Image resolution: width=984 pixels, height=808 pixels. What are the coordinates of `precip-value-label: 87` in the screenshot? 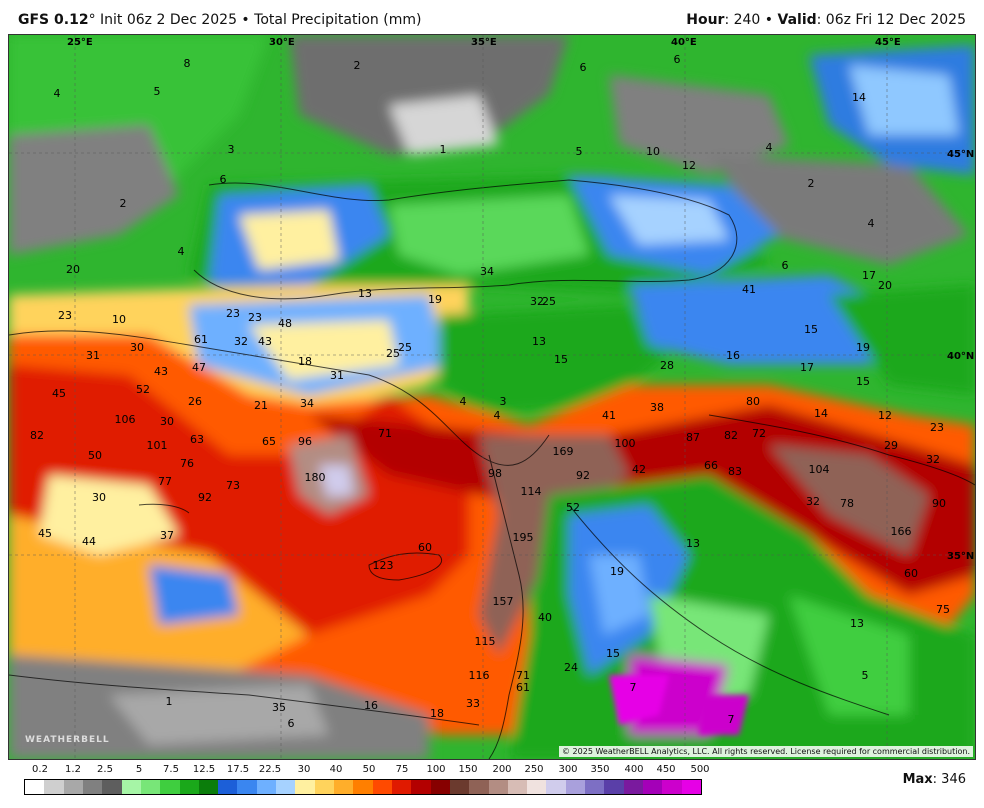 It's located at (693, 437).